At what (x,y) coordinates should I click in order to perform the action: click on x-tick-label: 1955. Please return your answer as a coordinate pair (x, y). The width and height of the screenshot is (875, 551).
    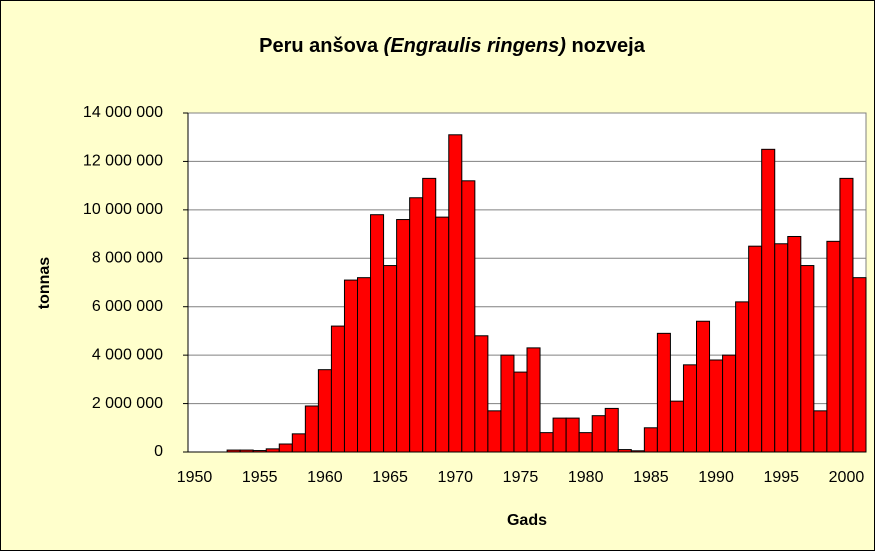
    Looking at the image, I should click on (260, 477).